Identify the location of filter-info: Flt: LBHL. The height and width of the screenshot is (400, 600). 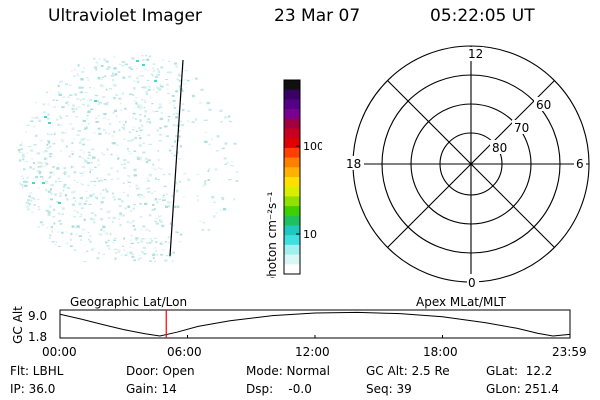
(37, 371).